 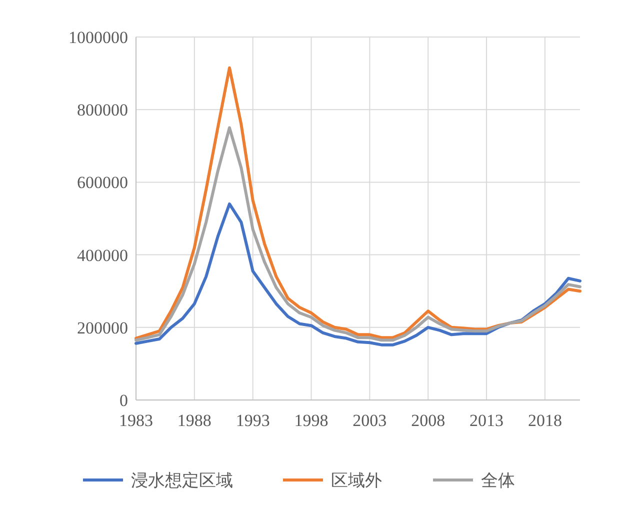 What do you see at coordinates (498, 480) in the screenshot?
I see `legend-label: 全体` at bounding box center [498, 480].